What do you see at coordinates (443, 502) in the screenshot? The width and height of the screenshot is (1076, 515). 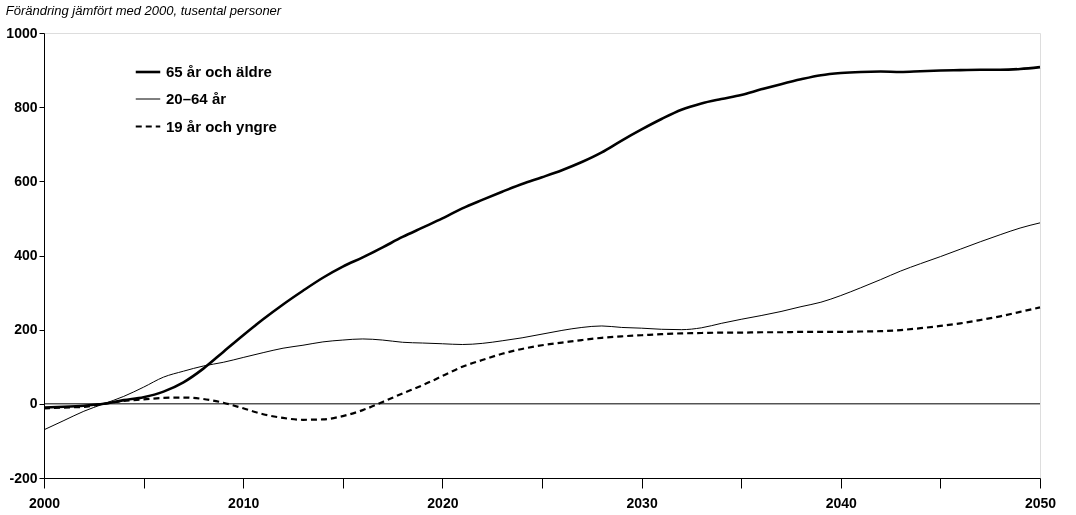 I see `x-tick-label: 2020` at bounding box center [443, 502].